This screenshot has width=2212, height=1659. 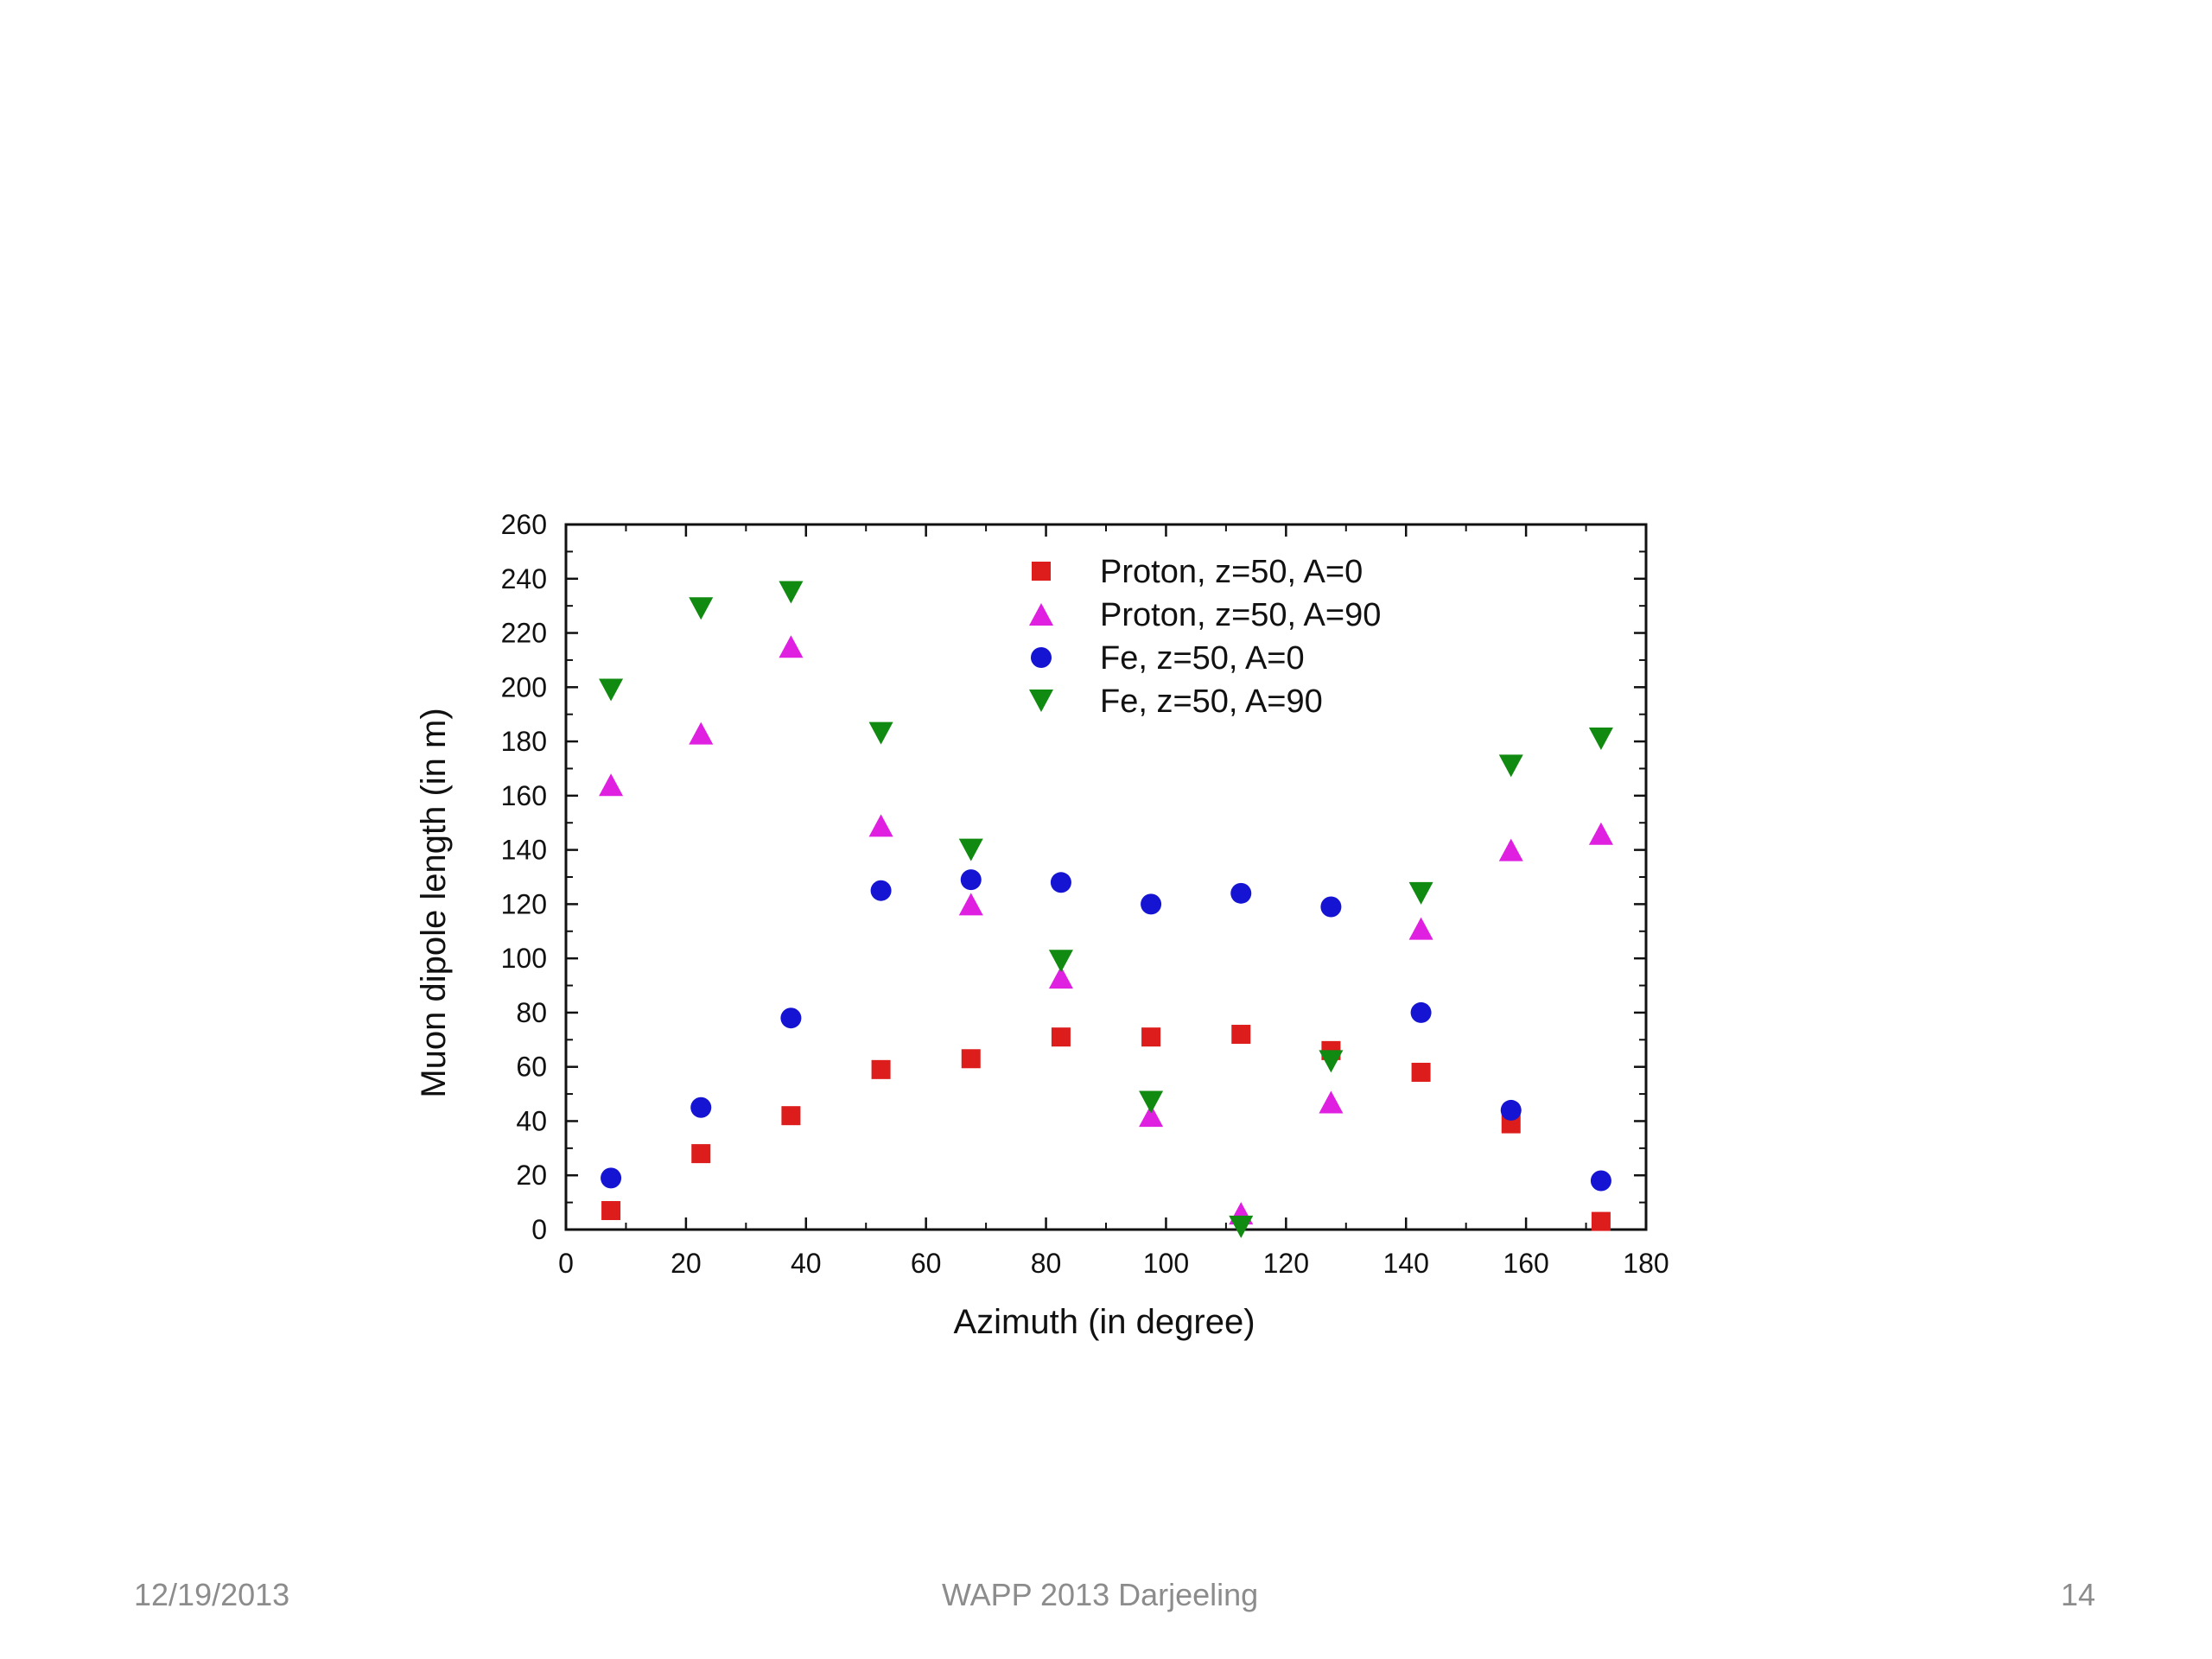 What do you see at coordinates (524, 903) in the screenshot?
I see `y-tick-label: 120` at bounding box center [524, 903].